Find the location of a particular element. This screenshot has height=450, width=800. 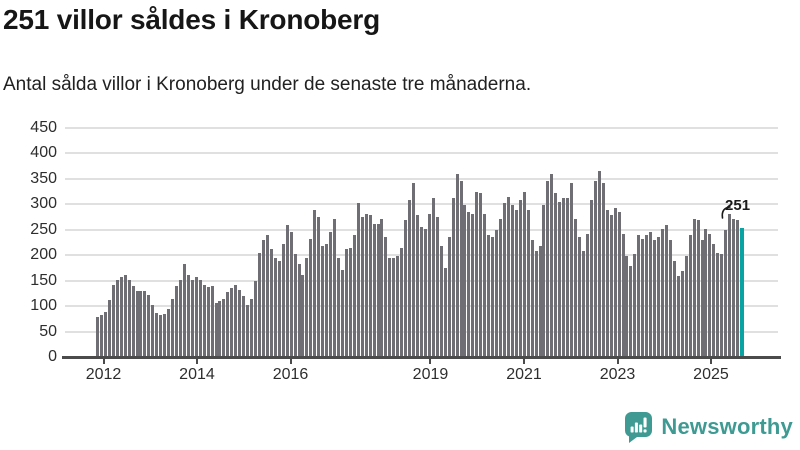

y-axis-tick-label: 150 is located at coordinates (43, 280).